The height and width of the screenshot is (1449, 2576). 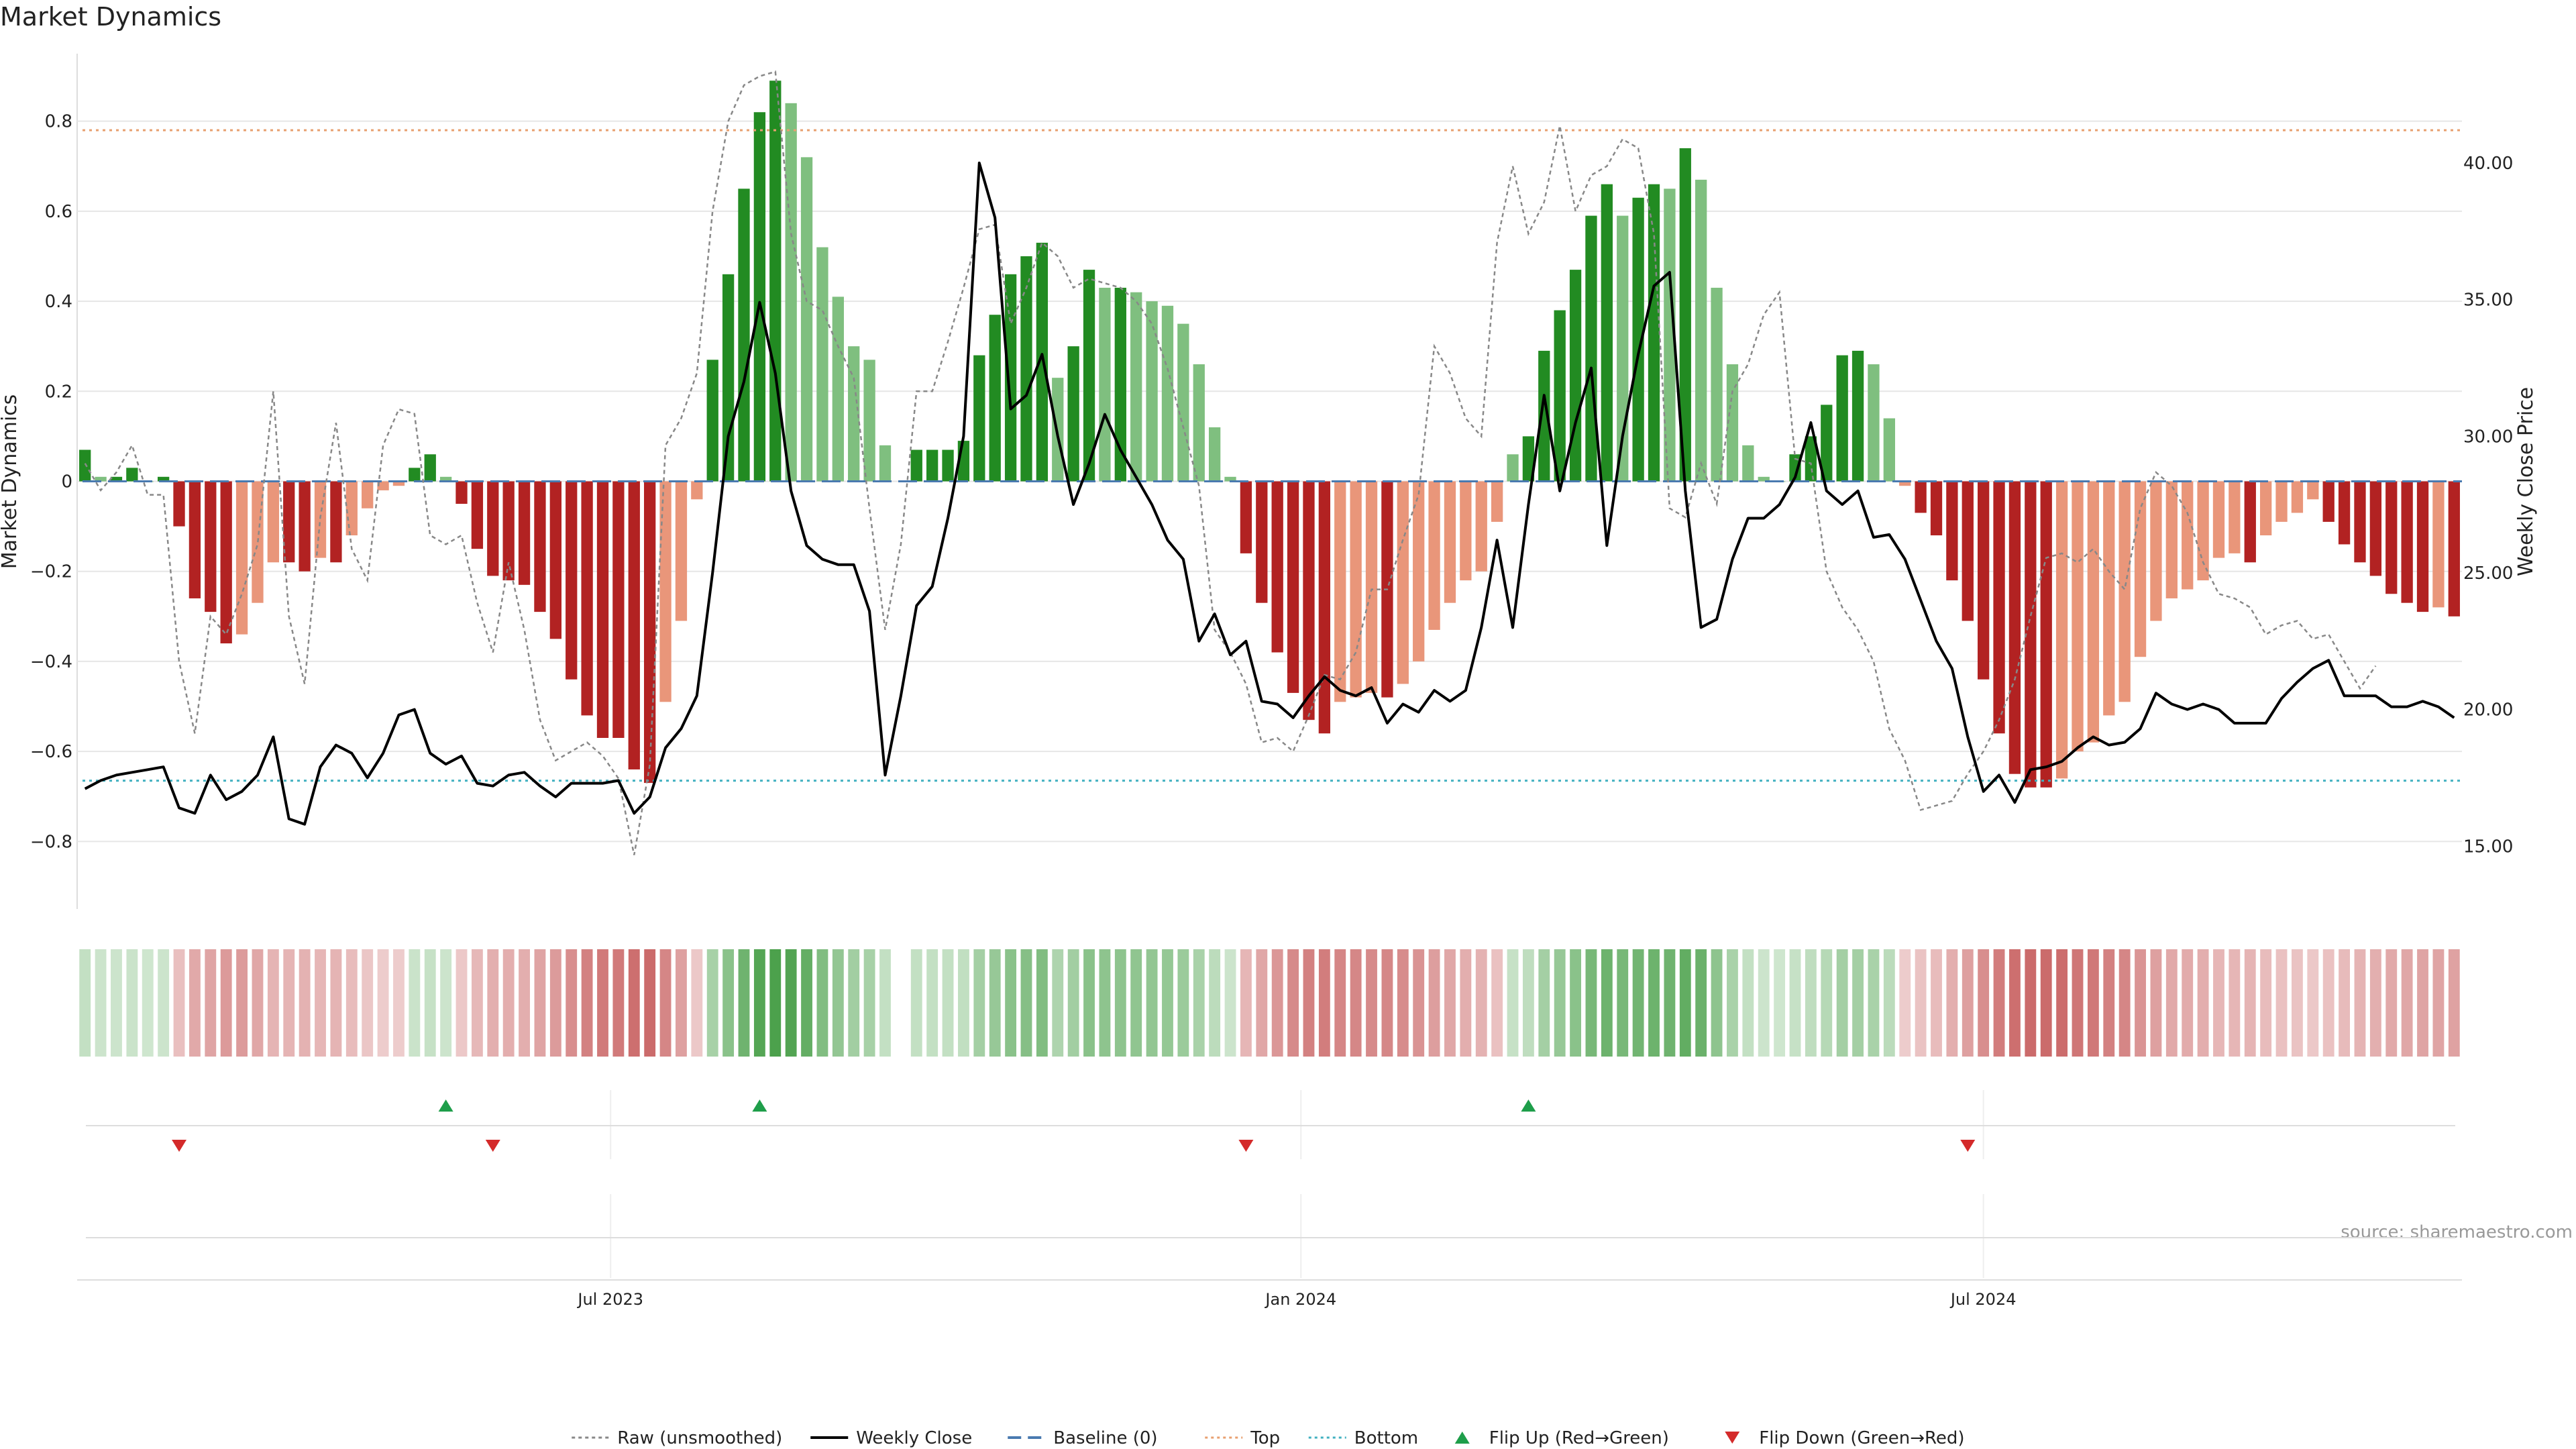 I want to click on flip-down-marker, so click(x=492, y=1146).